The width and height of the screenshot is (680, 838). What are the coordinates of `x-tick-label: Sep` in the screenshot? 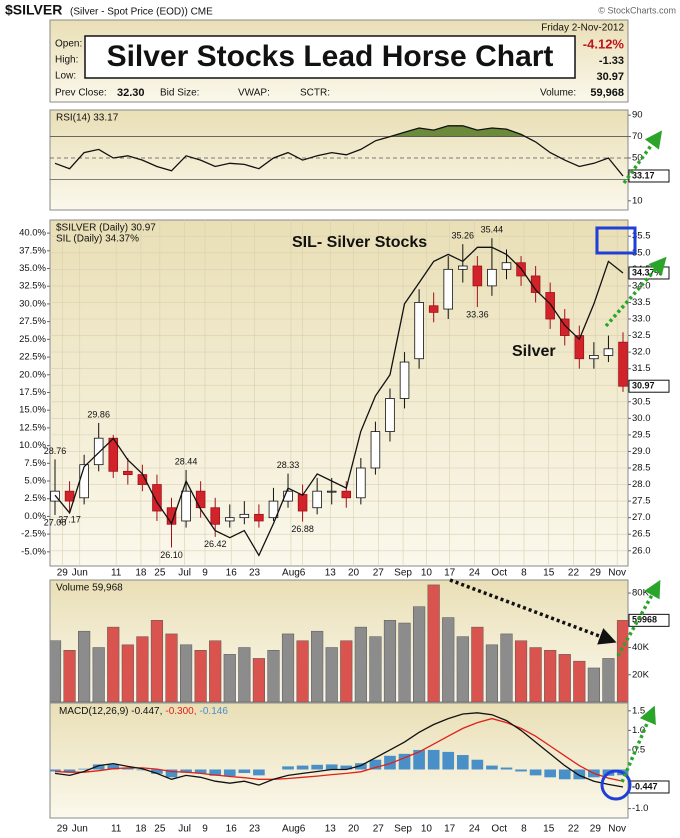 It's located at (403, 829).